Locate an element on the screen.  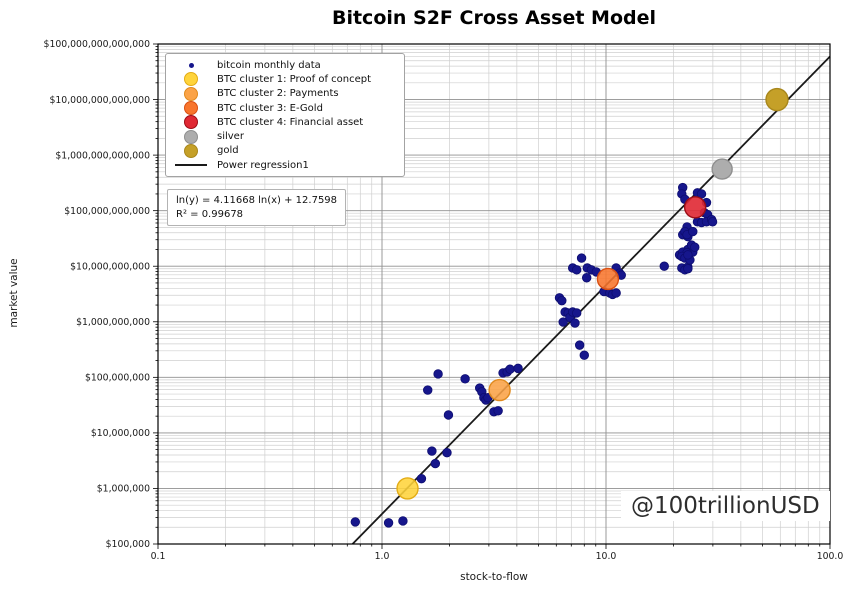
series-btc-cluster-1-proof-of-concept is located at coordinates (407, 488).